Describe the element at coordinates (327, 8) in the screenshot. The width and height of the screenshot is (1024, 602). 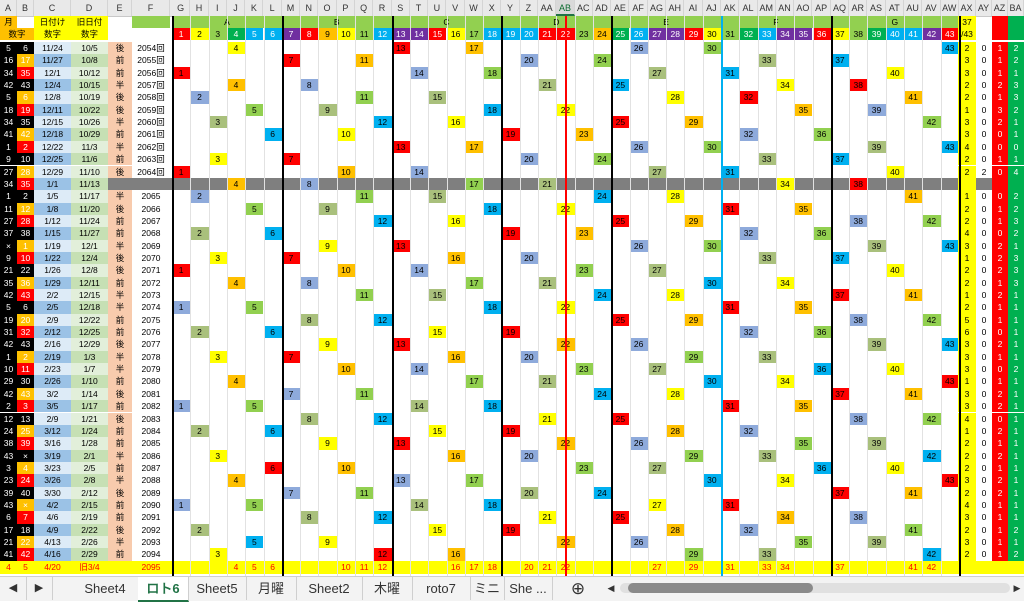
I see `column-header-o: O` at that location.